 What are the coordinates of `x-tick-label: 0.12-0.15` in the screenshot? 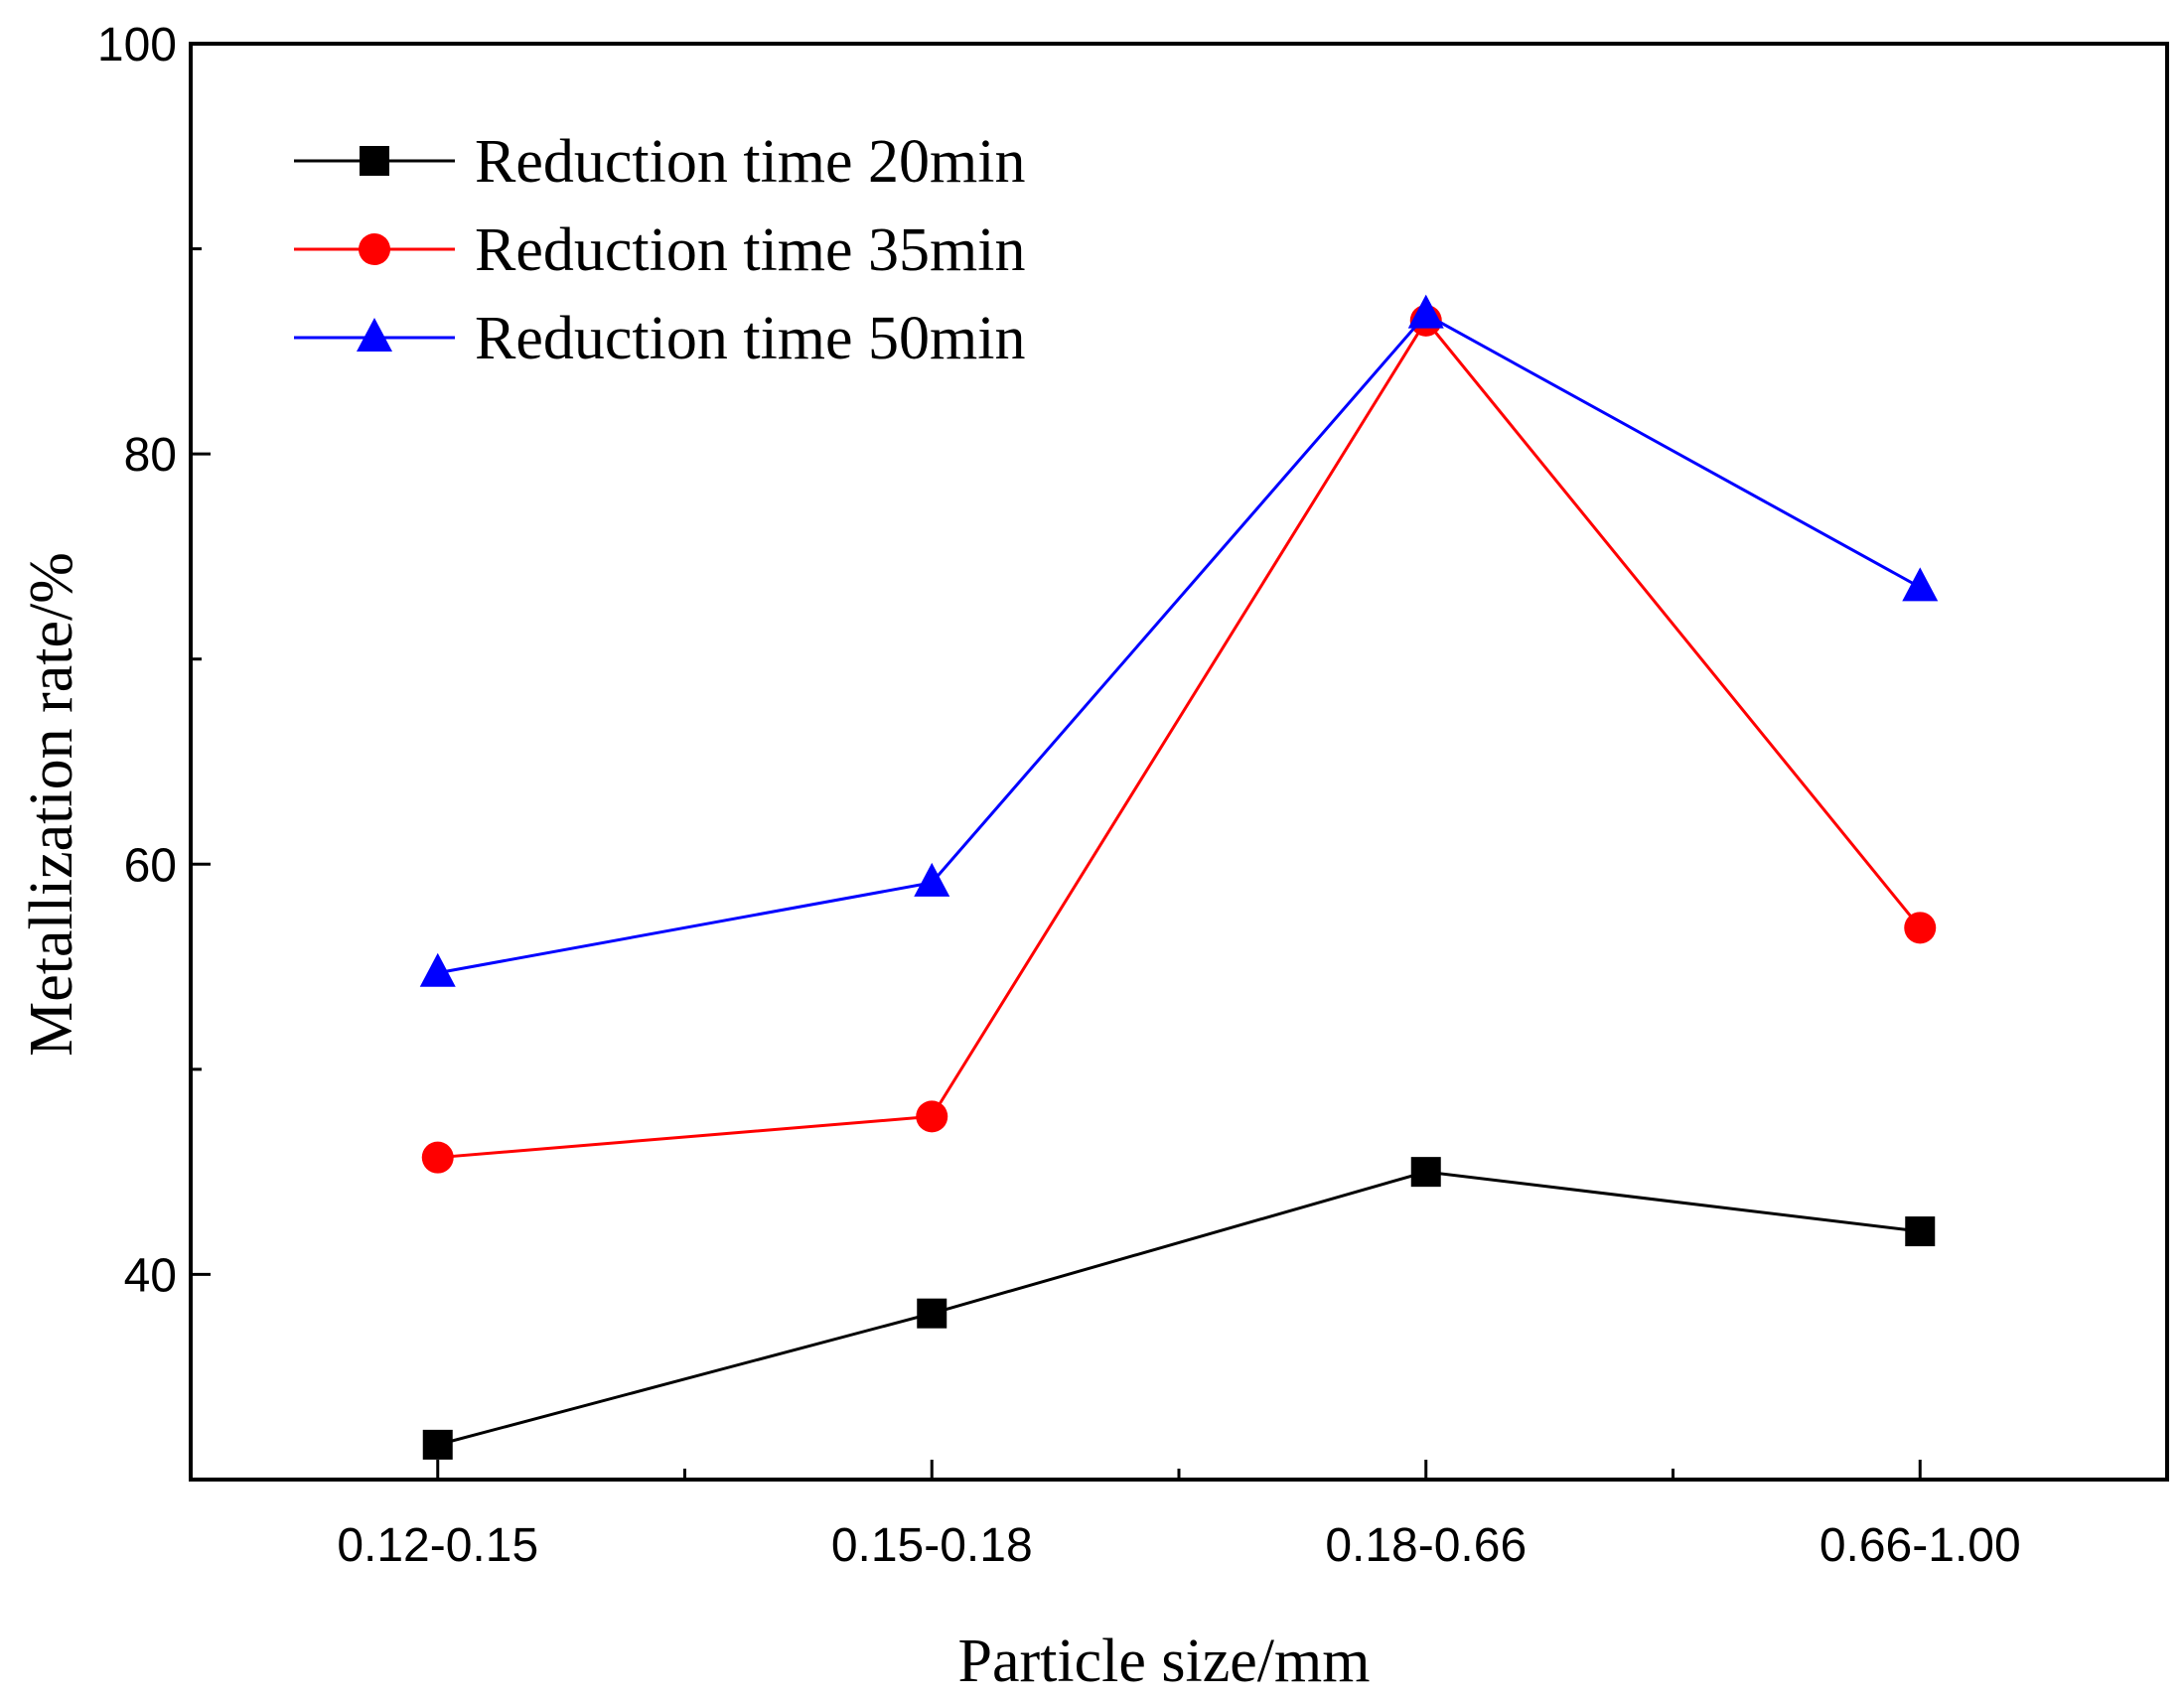 It's located at (437, 1545).